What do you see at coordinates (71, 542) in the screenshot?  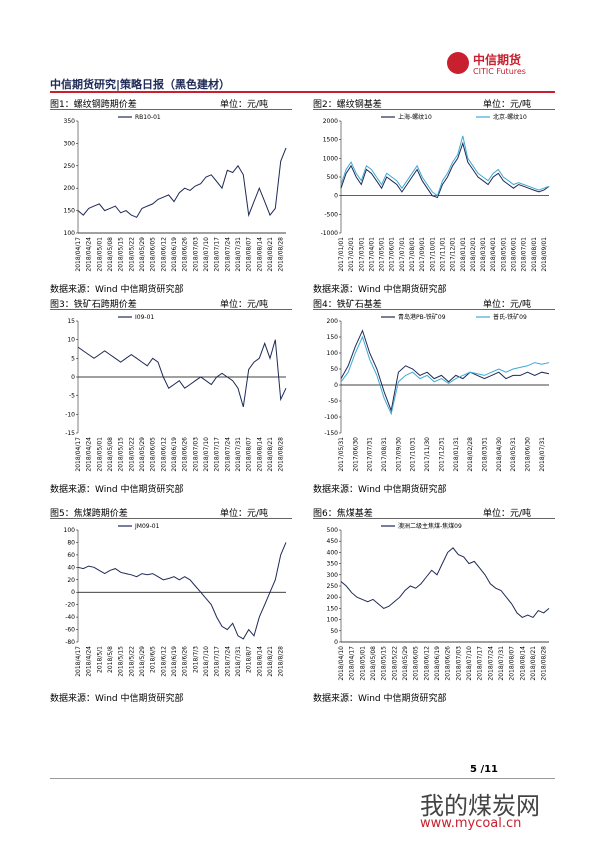 I see `y-tick-label: 80` at bounding box center [71, 542].